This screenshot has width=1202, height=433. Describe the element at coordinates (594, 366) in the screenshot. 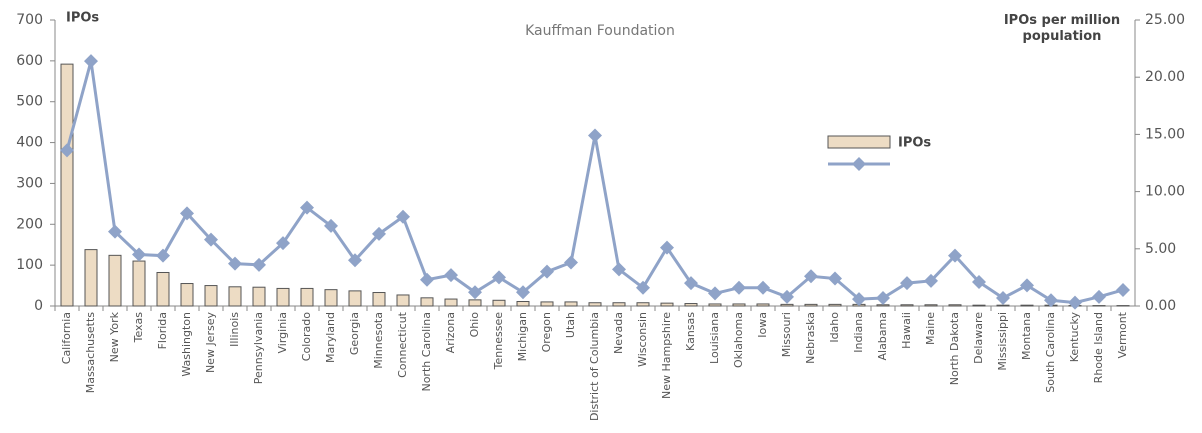

I see `x-tick-label: District of Columbia` at that location.